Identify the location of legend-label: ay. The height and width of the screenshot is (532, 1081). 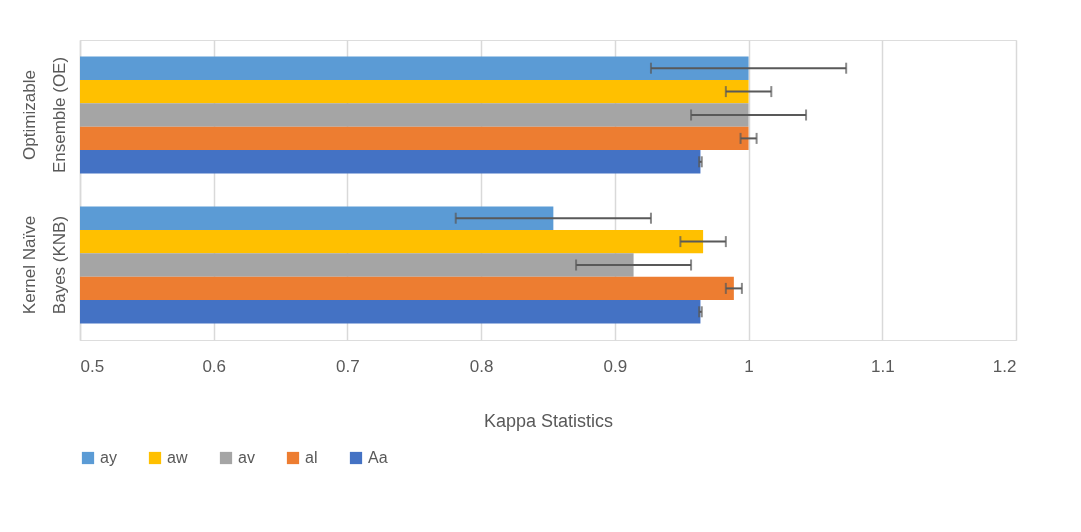
(108, 457).